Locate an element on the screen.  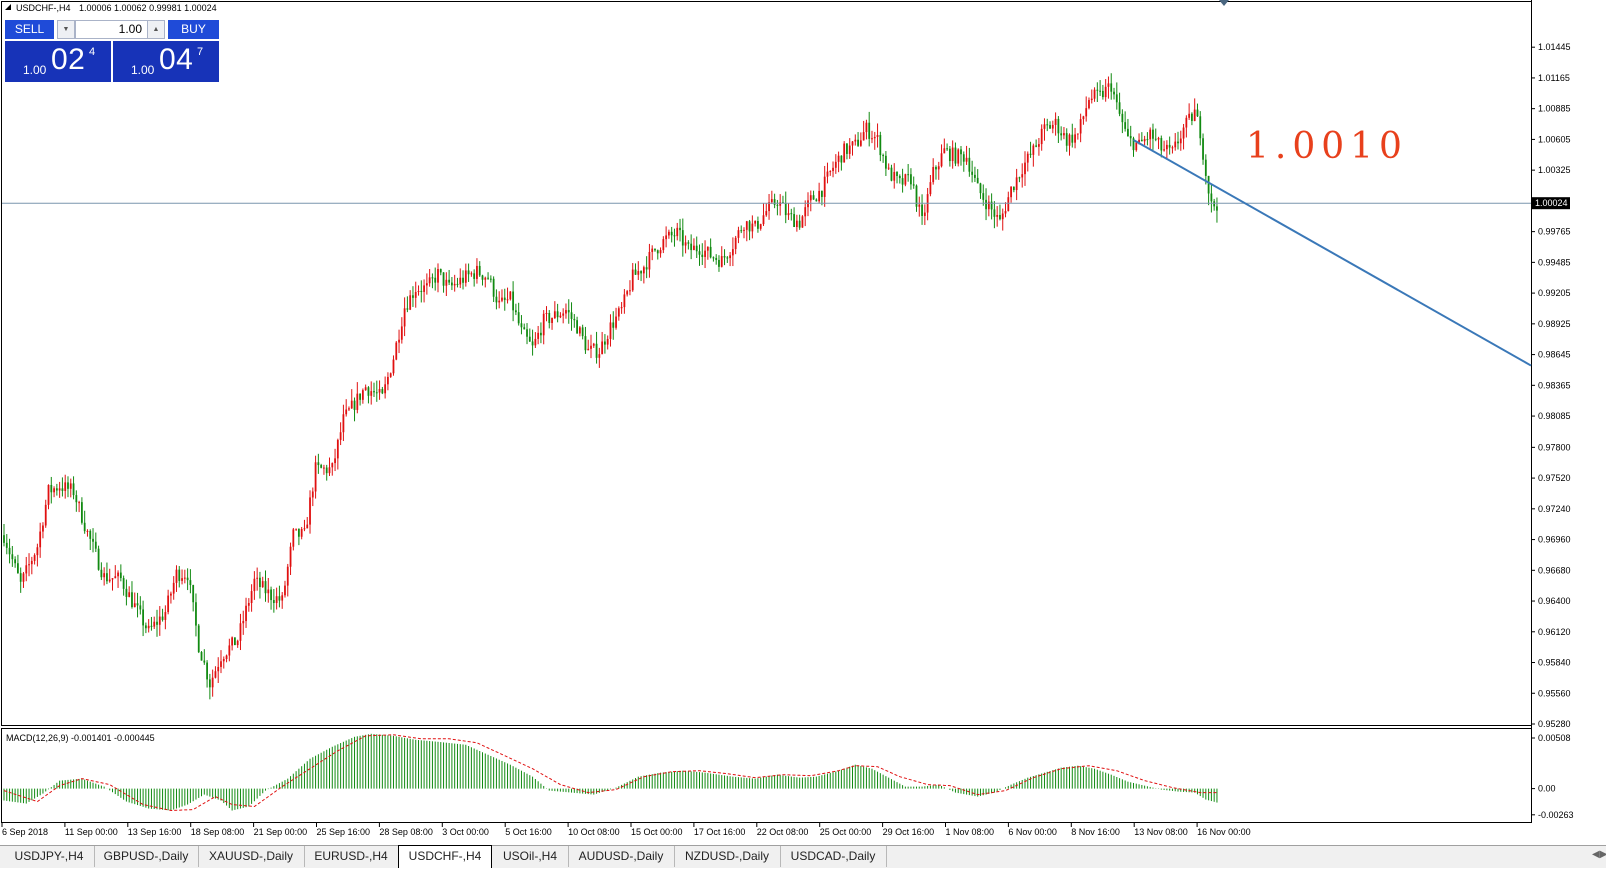
x-tick-label: 11 Sep 00:00 is located at coordinates (91, 832).